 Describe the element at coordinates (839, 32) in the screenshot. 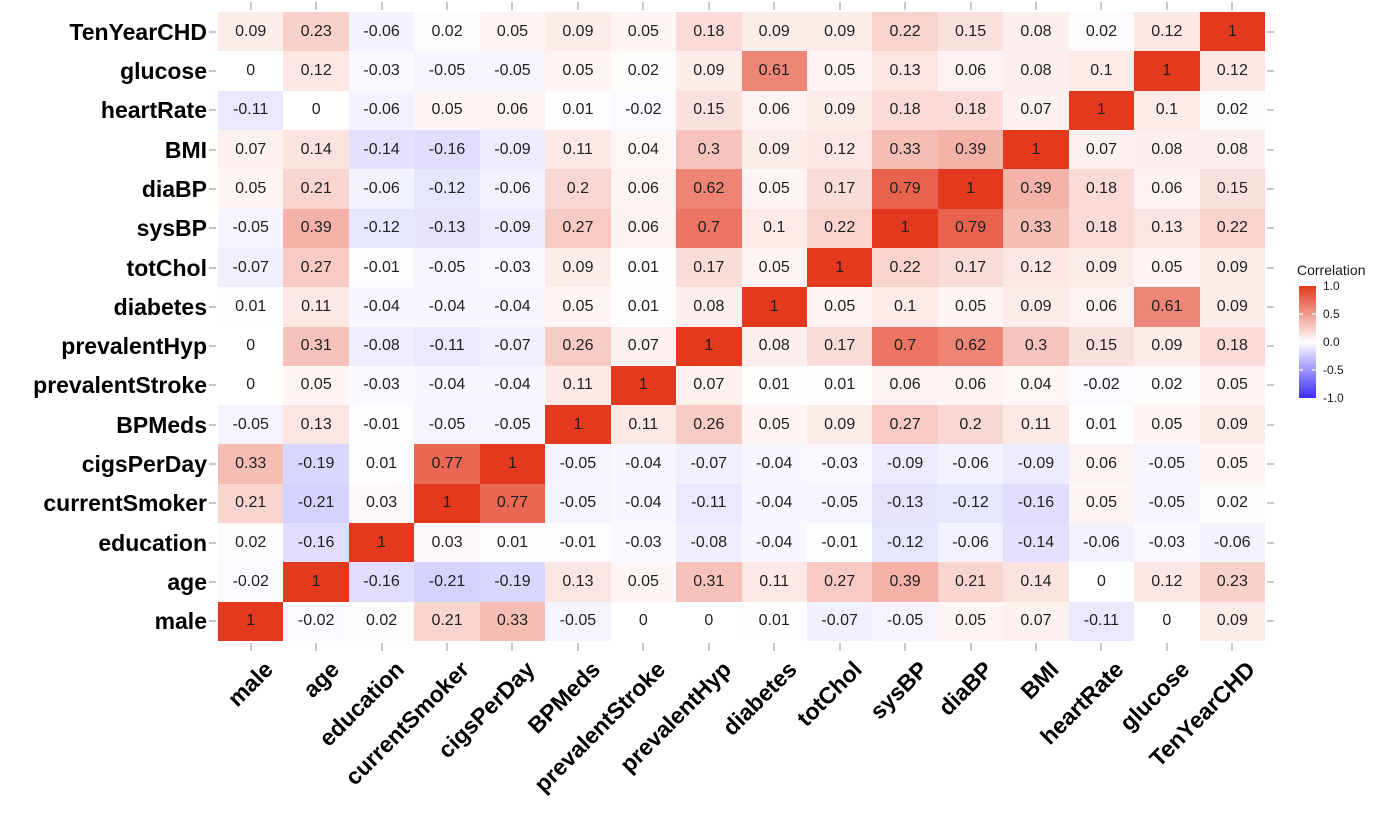

I see `heatmap-cell: 0.09` at that location.